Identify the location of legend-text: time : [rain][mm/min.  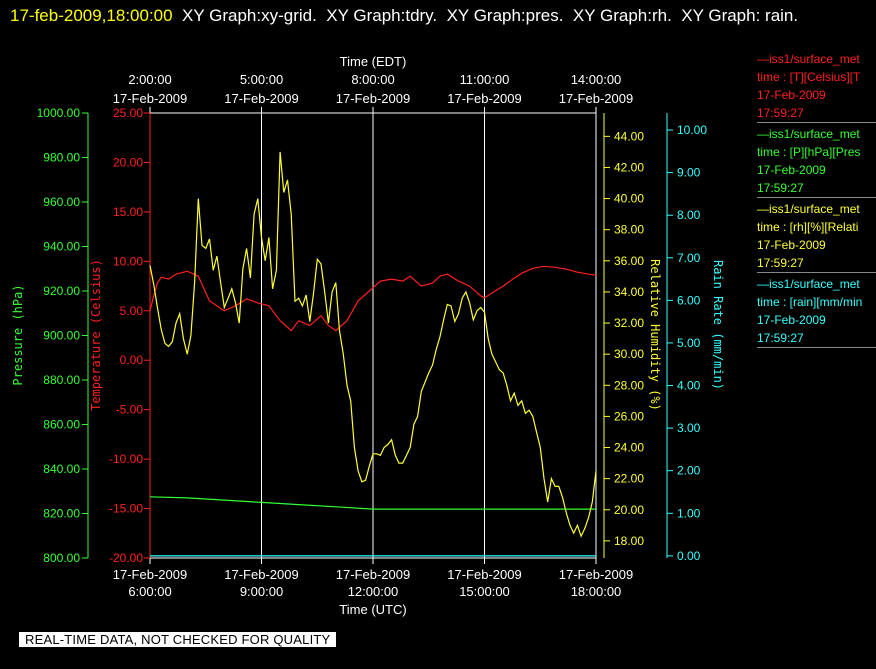
(810, 302).